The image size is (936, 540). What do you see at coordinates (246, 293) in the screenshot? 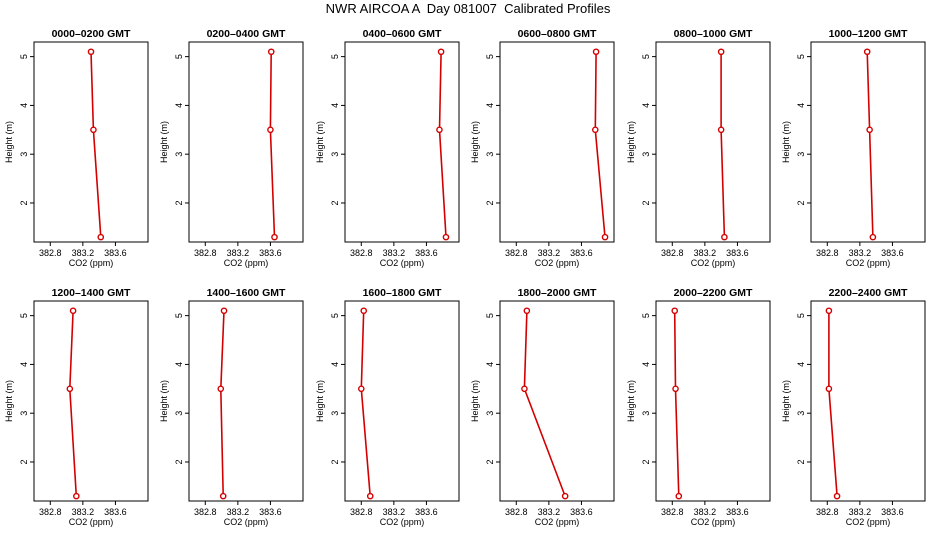
I see `panel-title: 1400–1600 GMT` at bounding box center [246, 293].